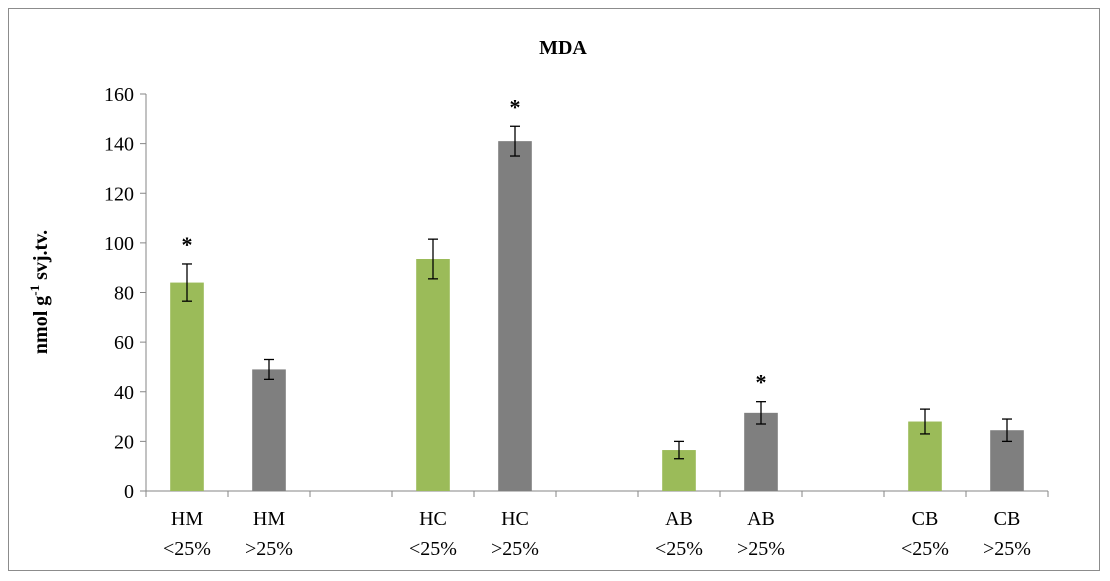 Image resolution: width=1110 pixels, height=581 pixels. Describe the element at coordinates (597, 493) in the screenshot. I see `x-axis` at that location.